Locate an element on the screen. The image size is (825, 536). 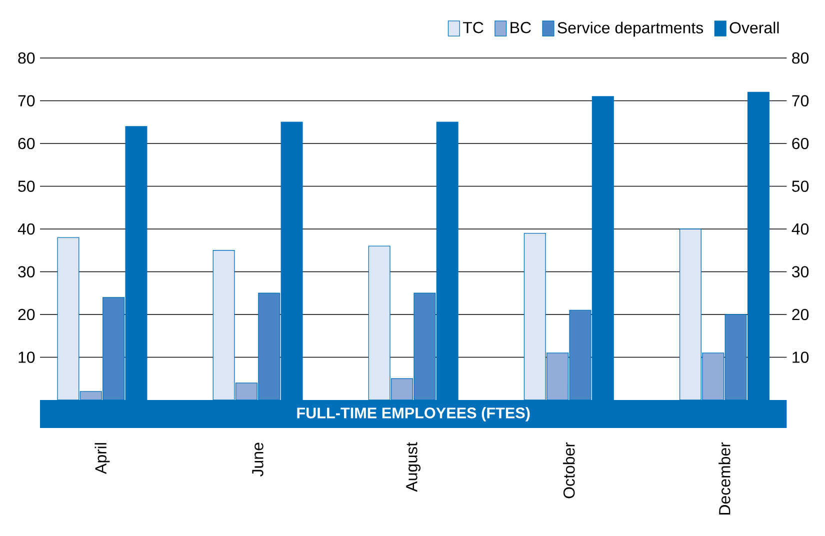
x-tick-label: October is located at coordinates (569, 470).